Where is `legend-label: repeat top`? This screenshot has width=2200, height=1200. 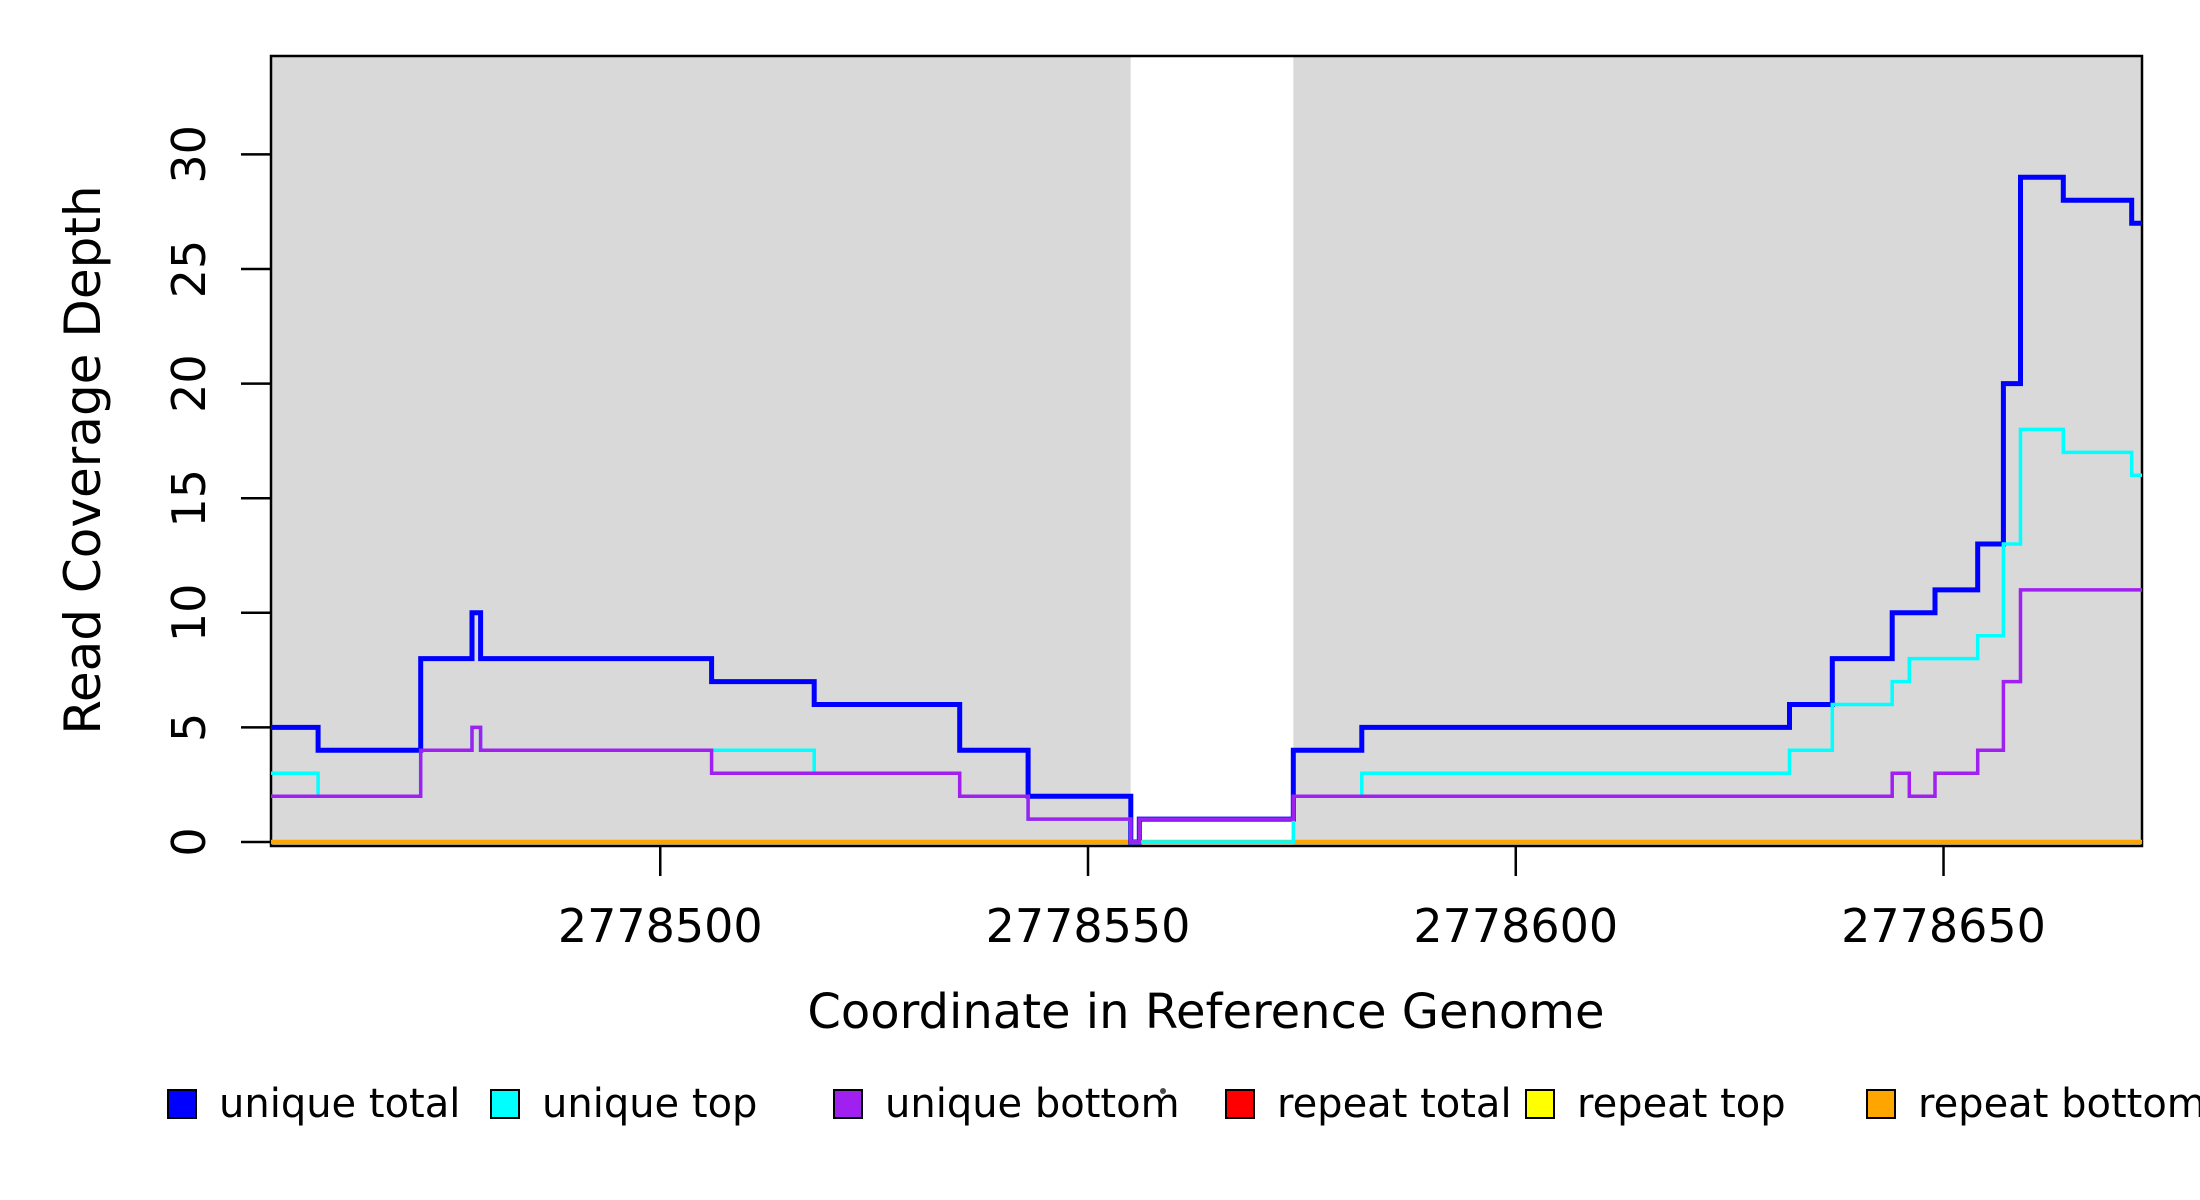
legend-label: repeat top is located at coordinates (1681, 1104).